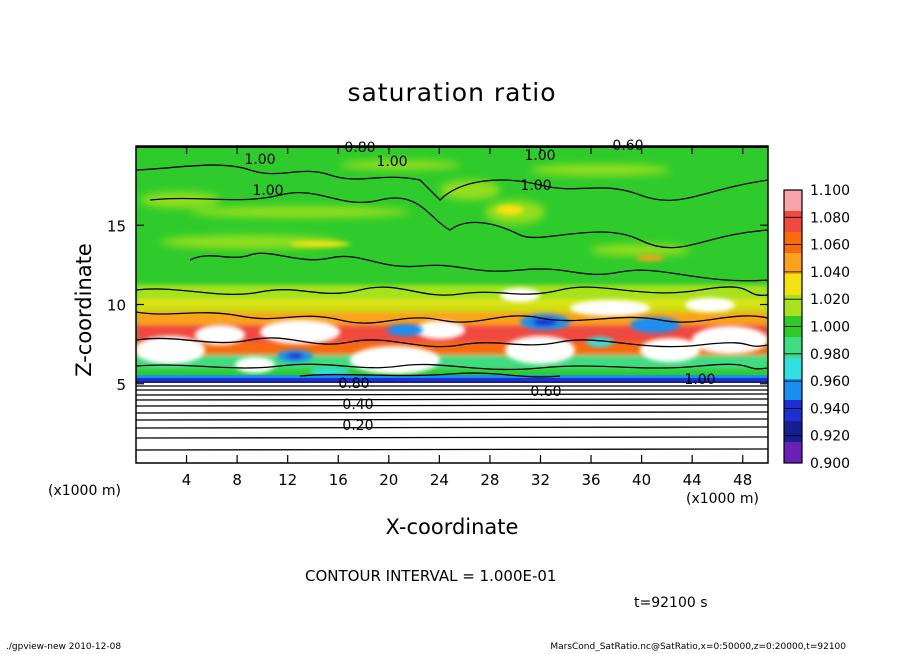 The height and width of the screenshot is (654, 904). What do you see at coordinates (338, 480) in the screenshot?
I see `x-tick-label: 16` at bounding box center [338, 480].